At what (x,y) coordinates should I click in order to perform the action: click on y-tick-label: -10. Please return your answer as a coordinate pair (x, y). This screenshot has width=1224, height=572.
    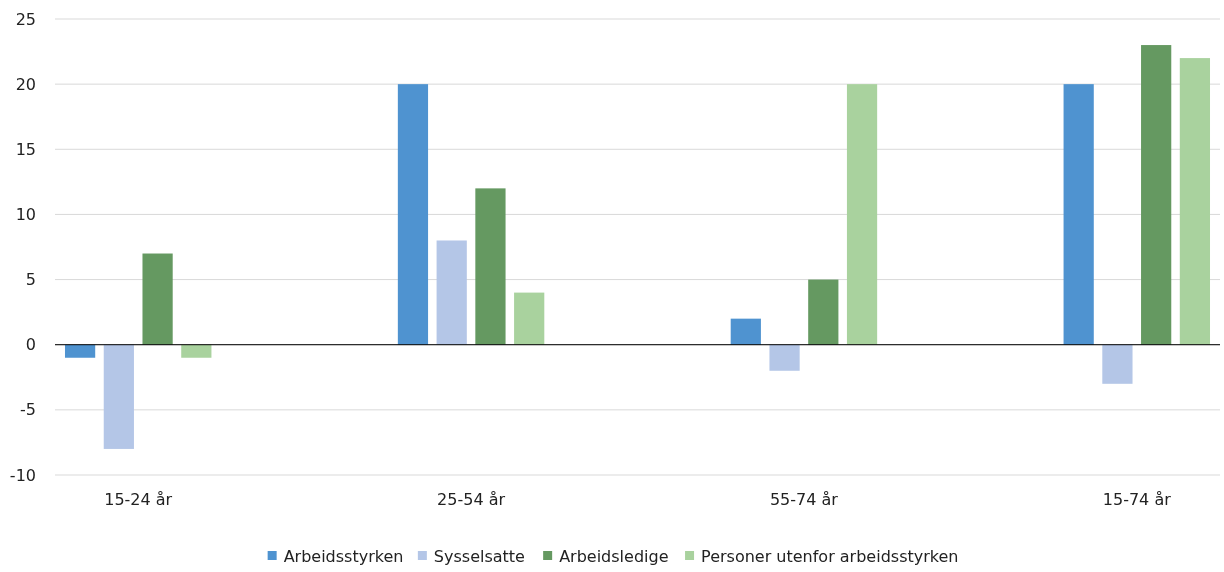
    Looking at the image, I should click on (22, 475).